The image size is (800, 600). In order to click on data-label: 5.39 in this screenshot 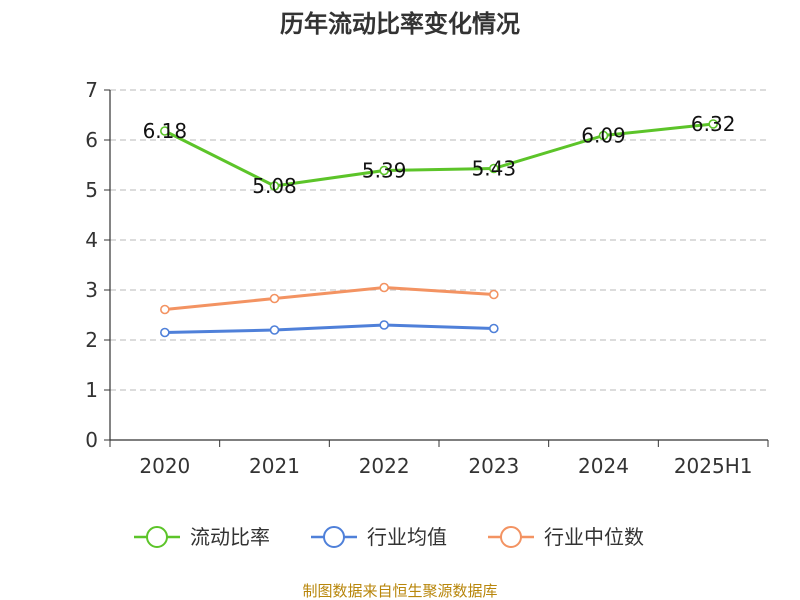, I will do `click(384, 171)`.